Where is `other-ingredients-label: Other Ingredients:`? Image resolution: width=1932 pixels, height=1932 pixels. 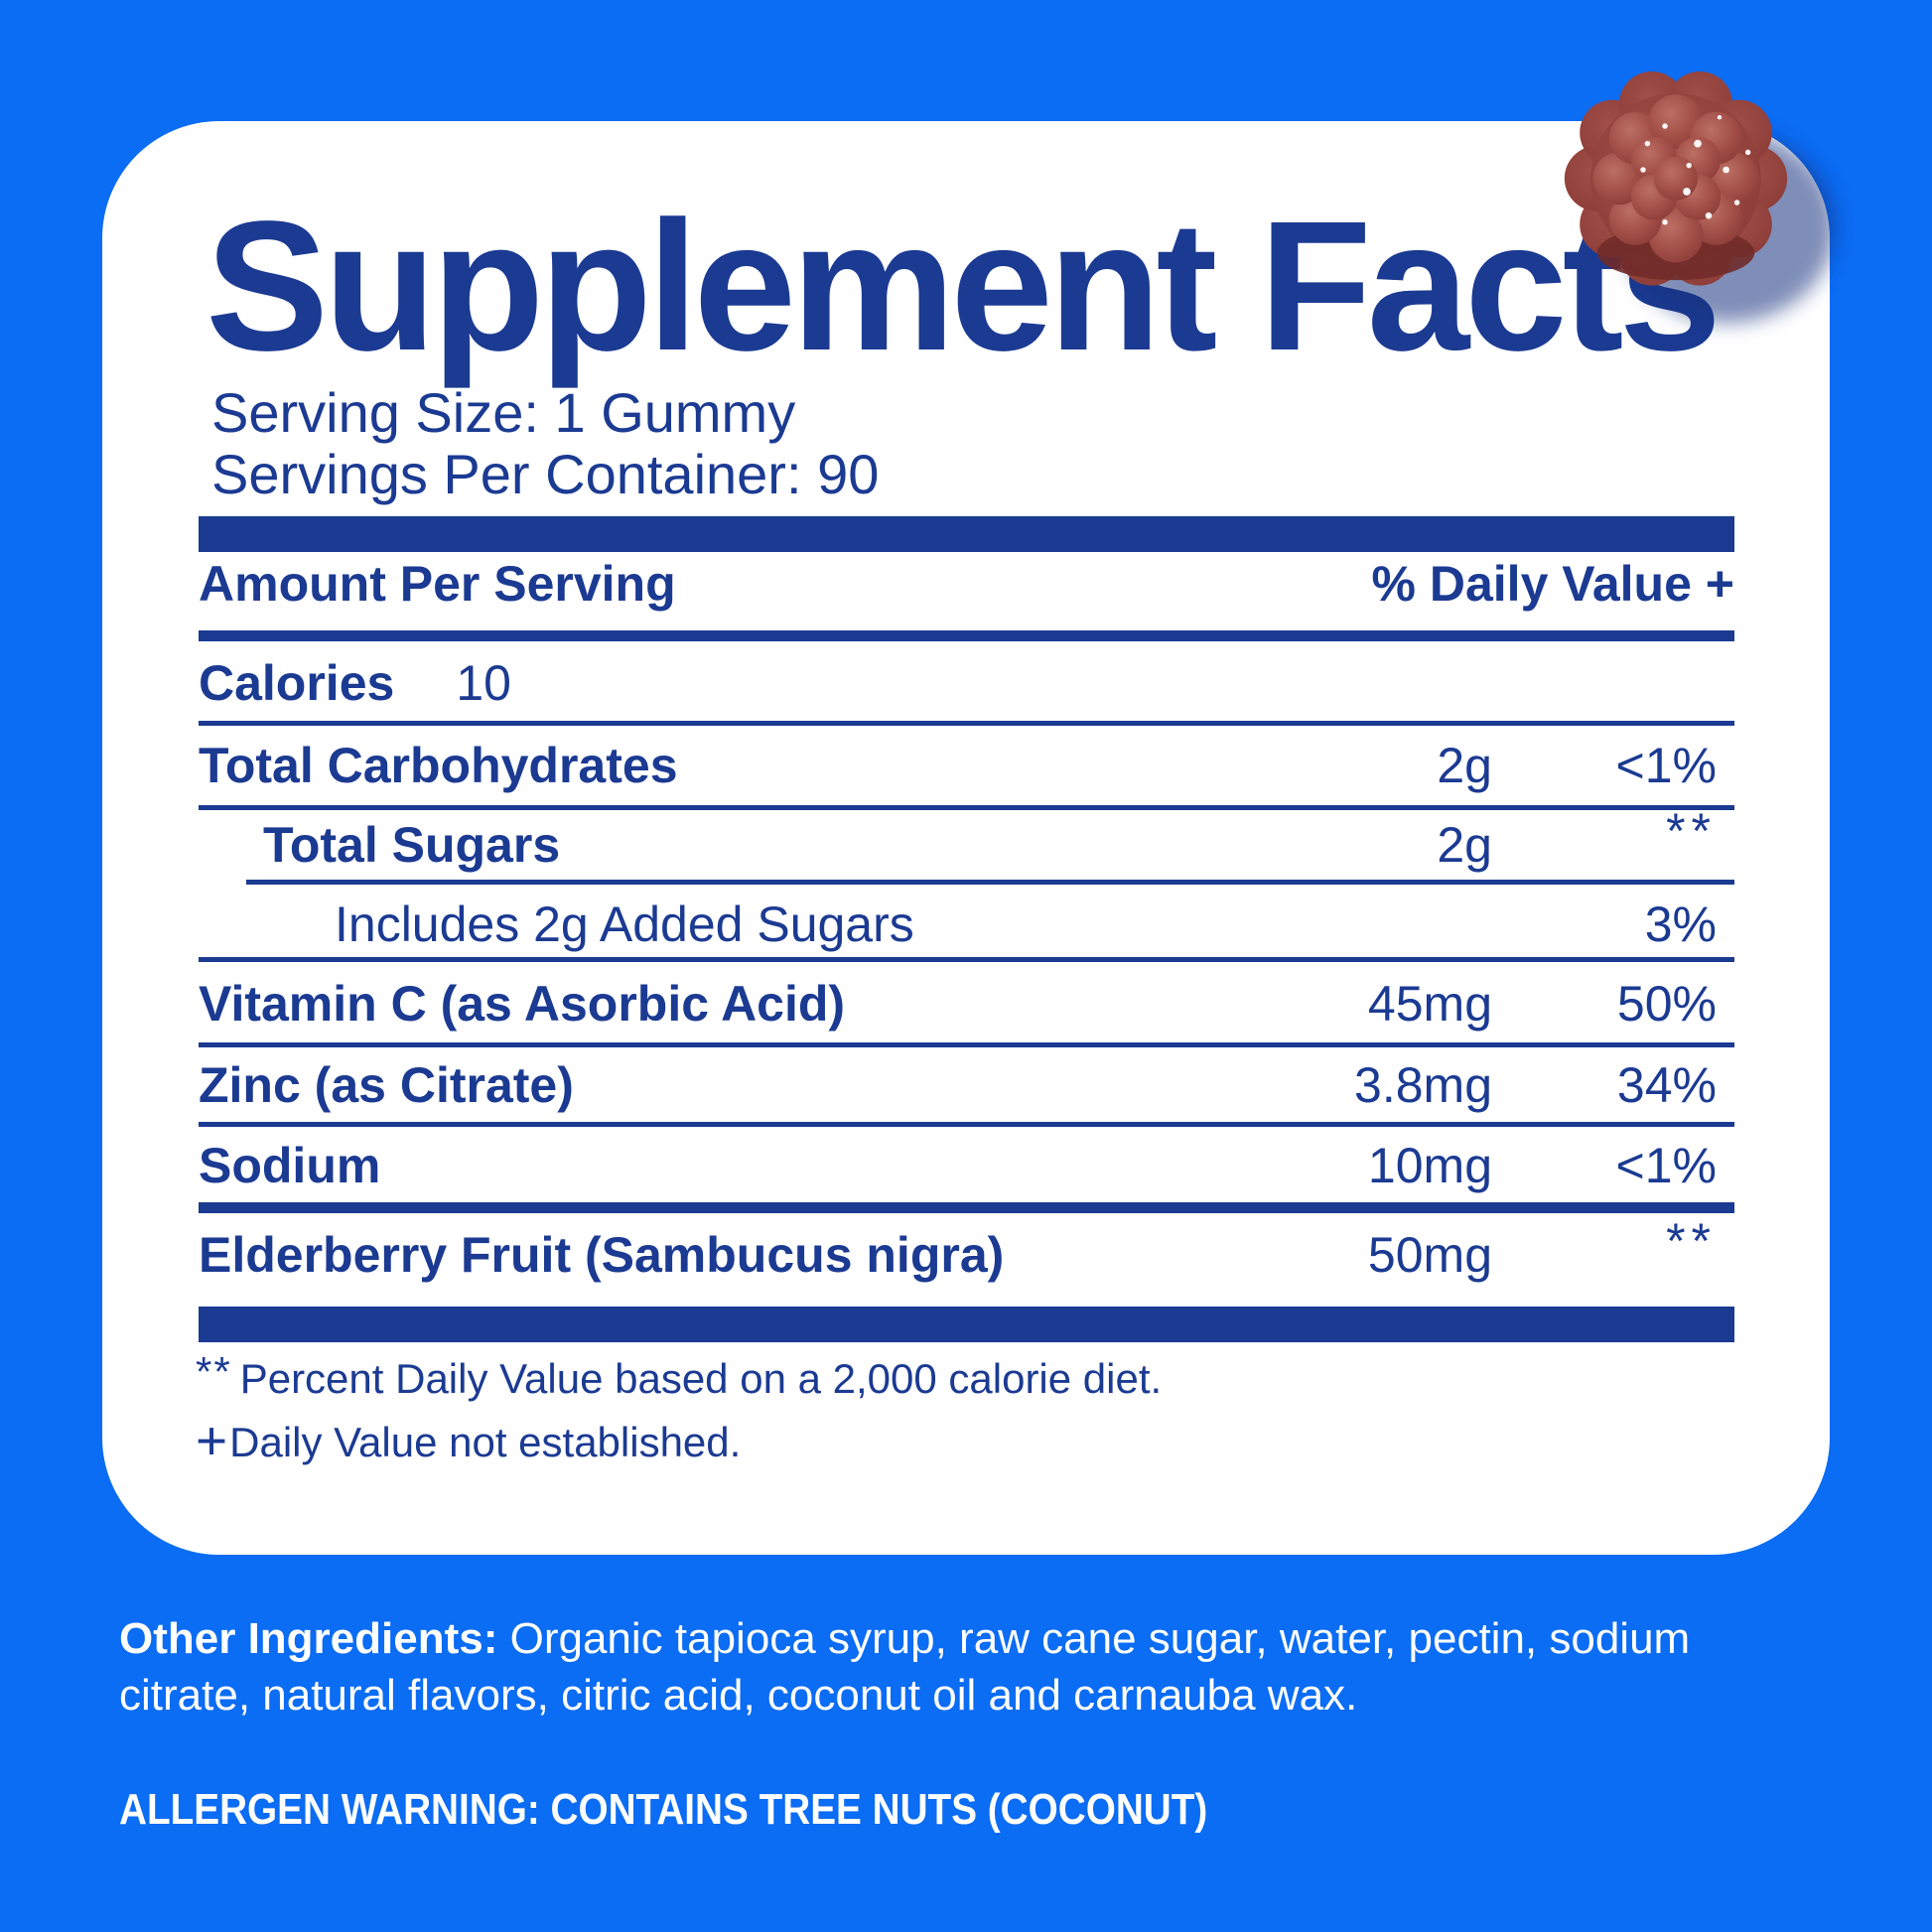 other-ingredients-label: Other Ingredients: is located at coordinates (308, 1639).